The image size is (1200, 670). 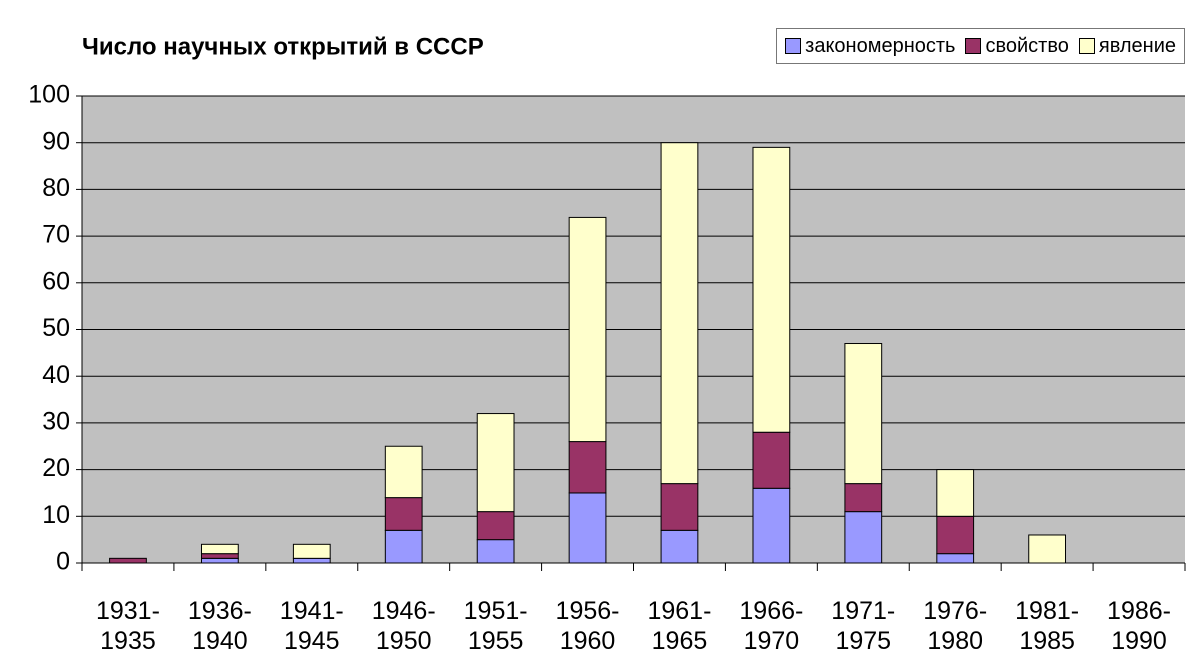 I want to click on x-tick-label: 1961-1965, so click(x=679, y=626).